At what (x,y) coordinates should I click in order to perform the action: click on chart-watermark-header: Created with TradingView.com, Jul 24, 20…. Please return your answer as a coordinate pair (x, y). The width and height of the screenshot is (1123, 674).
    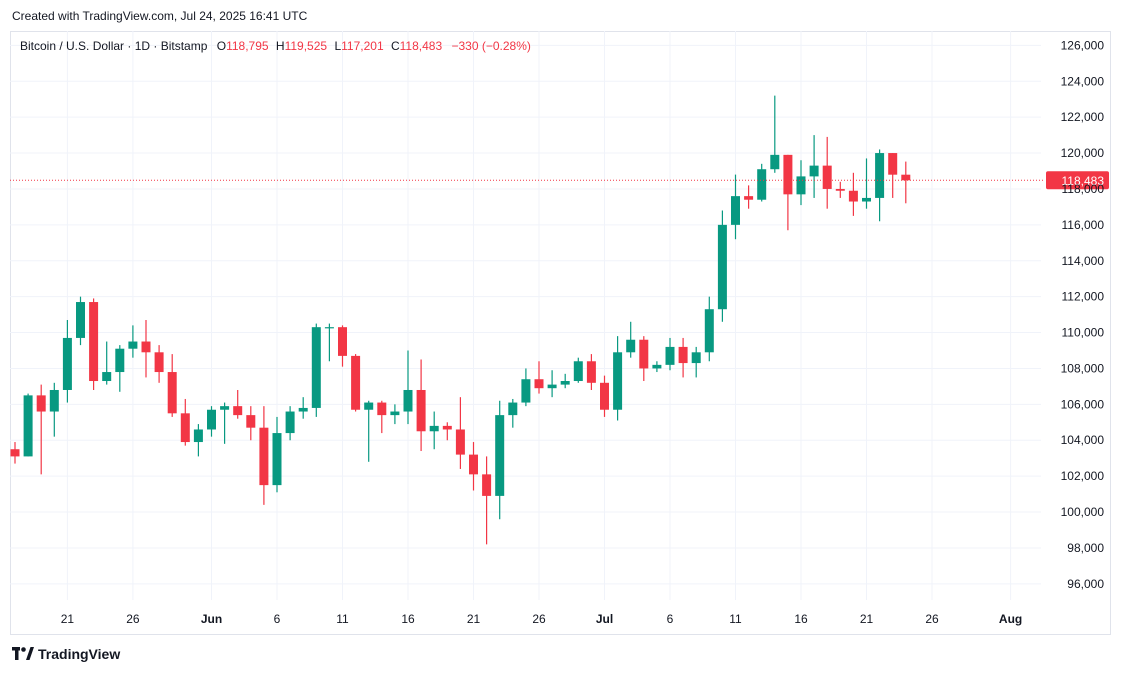
    Looking at the image, I should click on (160, 16).